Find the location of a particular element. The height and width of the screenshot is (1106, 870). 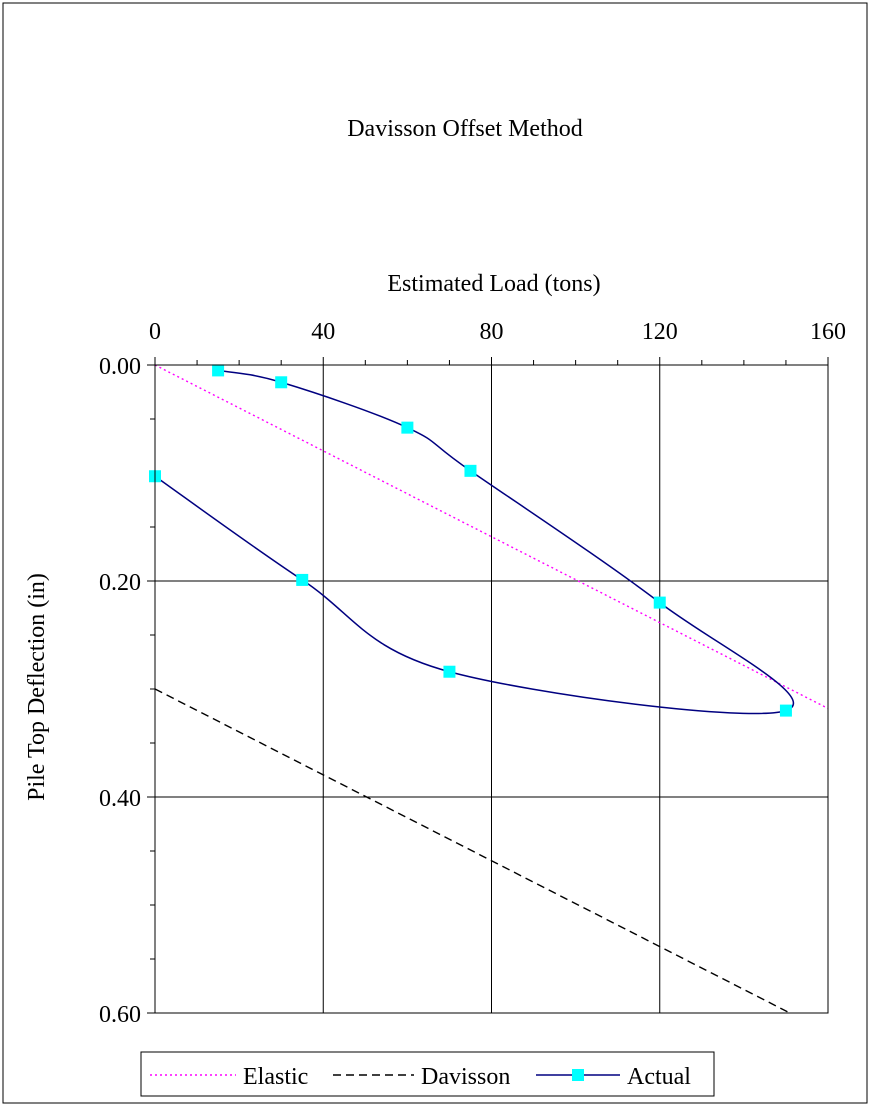

y-axis-label: Pile Top Deflection (in) is located at coordinates (37, 687).